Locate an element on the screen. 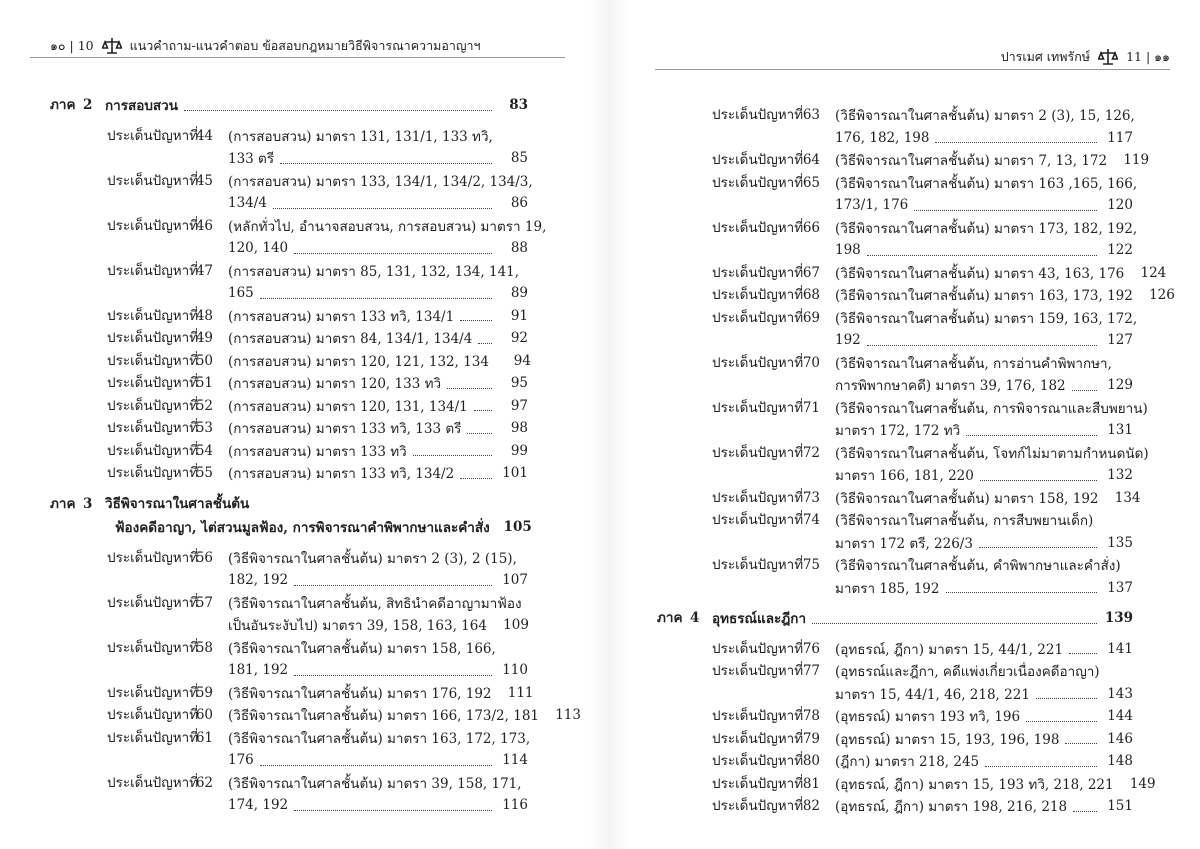 The image size is (1200, 849). toc-line: (การสอบสวน) มาตรา 120, 133 ทวิ 95 is located at coordinates (378, 383).